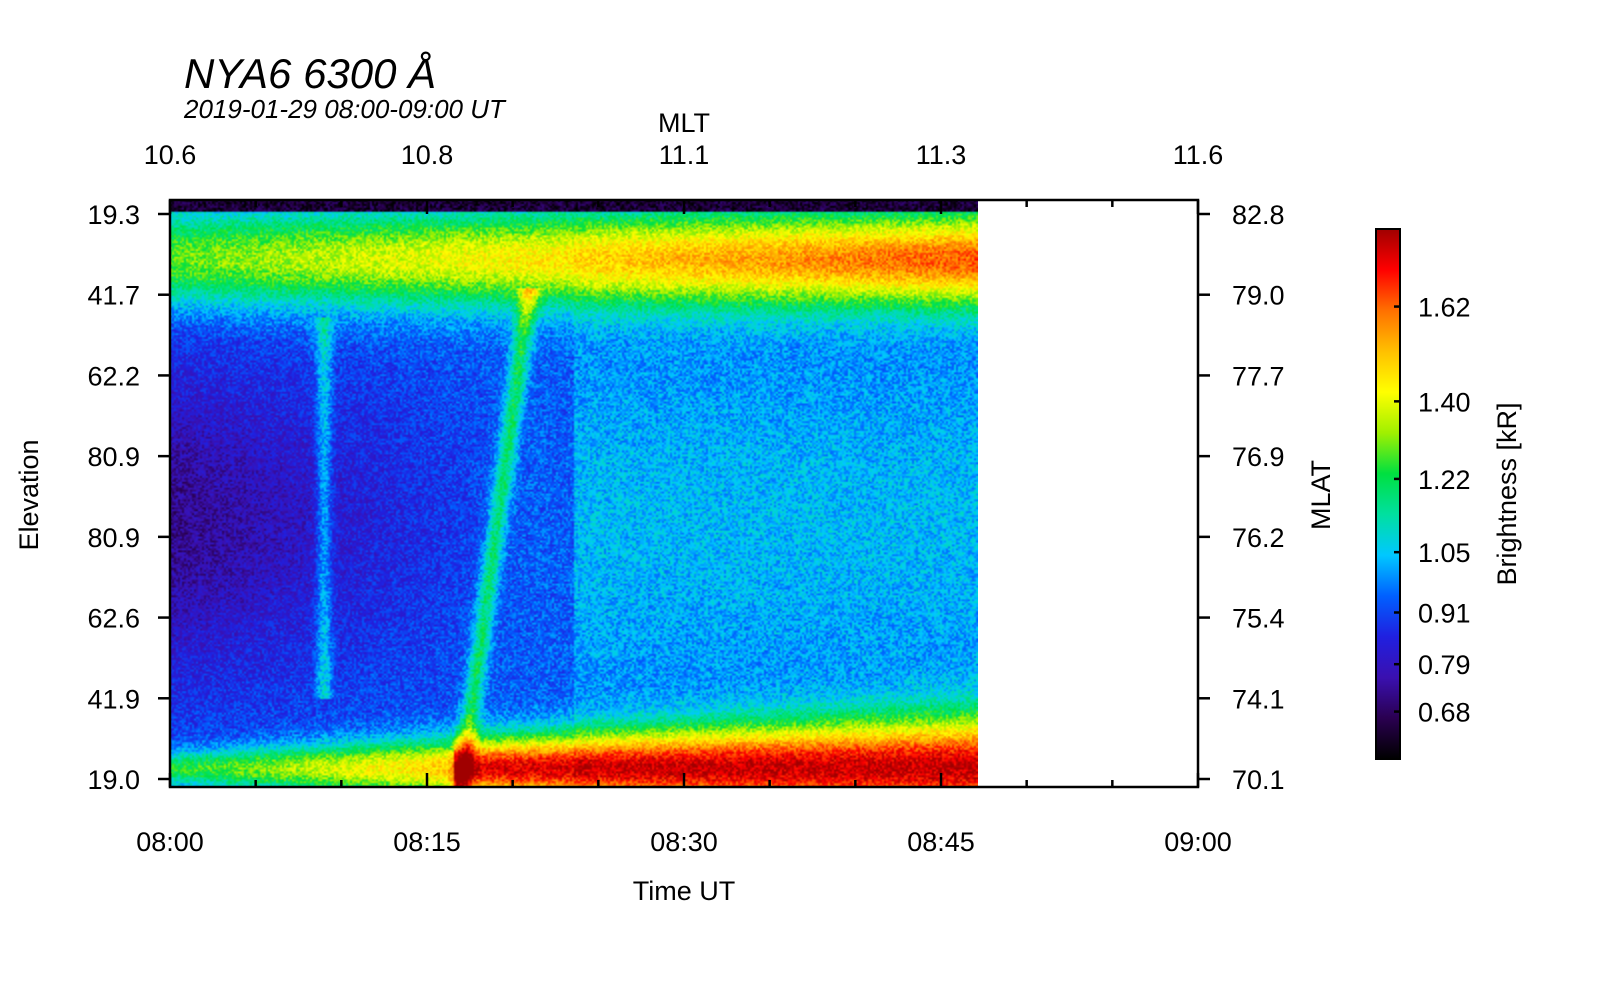 The width and height of the screenshot is (1600, 1000). What do you see at coordinates (113, 780) in the screenshot?
I see `y-tick-label: 19.0` at bounding box center [113, 780].